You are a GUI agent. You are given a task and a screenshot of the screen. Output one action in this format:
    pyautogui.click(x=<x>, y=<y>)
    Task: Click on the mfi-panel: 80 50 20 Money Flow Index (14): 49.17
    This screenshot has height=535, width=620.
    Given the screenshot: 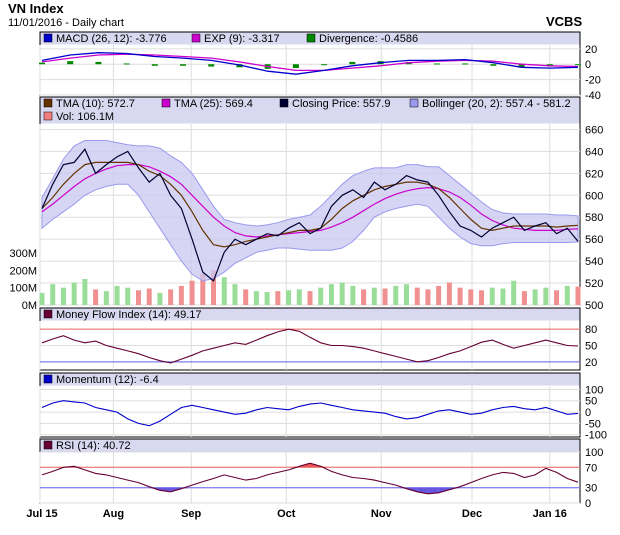 What is the action you would take?
    pyautogui.click(x=318, y=339)
    